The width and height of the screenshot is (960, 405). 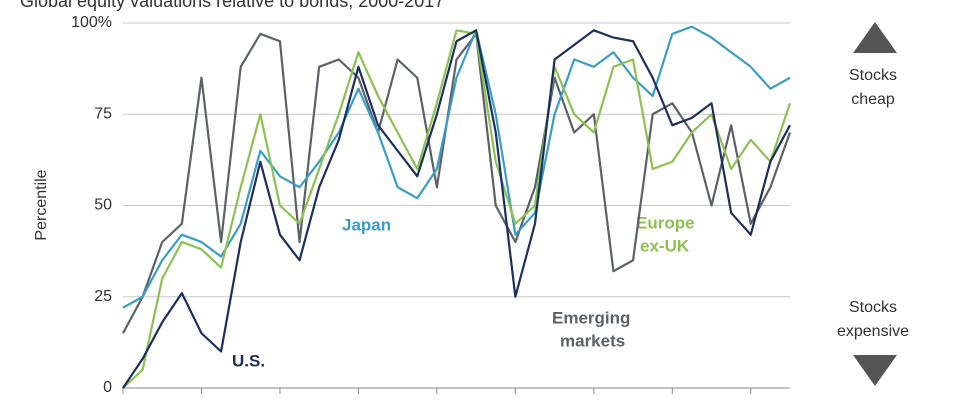 I want to click on annotation: ex-UK, so click(x=665, y=245).